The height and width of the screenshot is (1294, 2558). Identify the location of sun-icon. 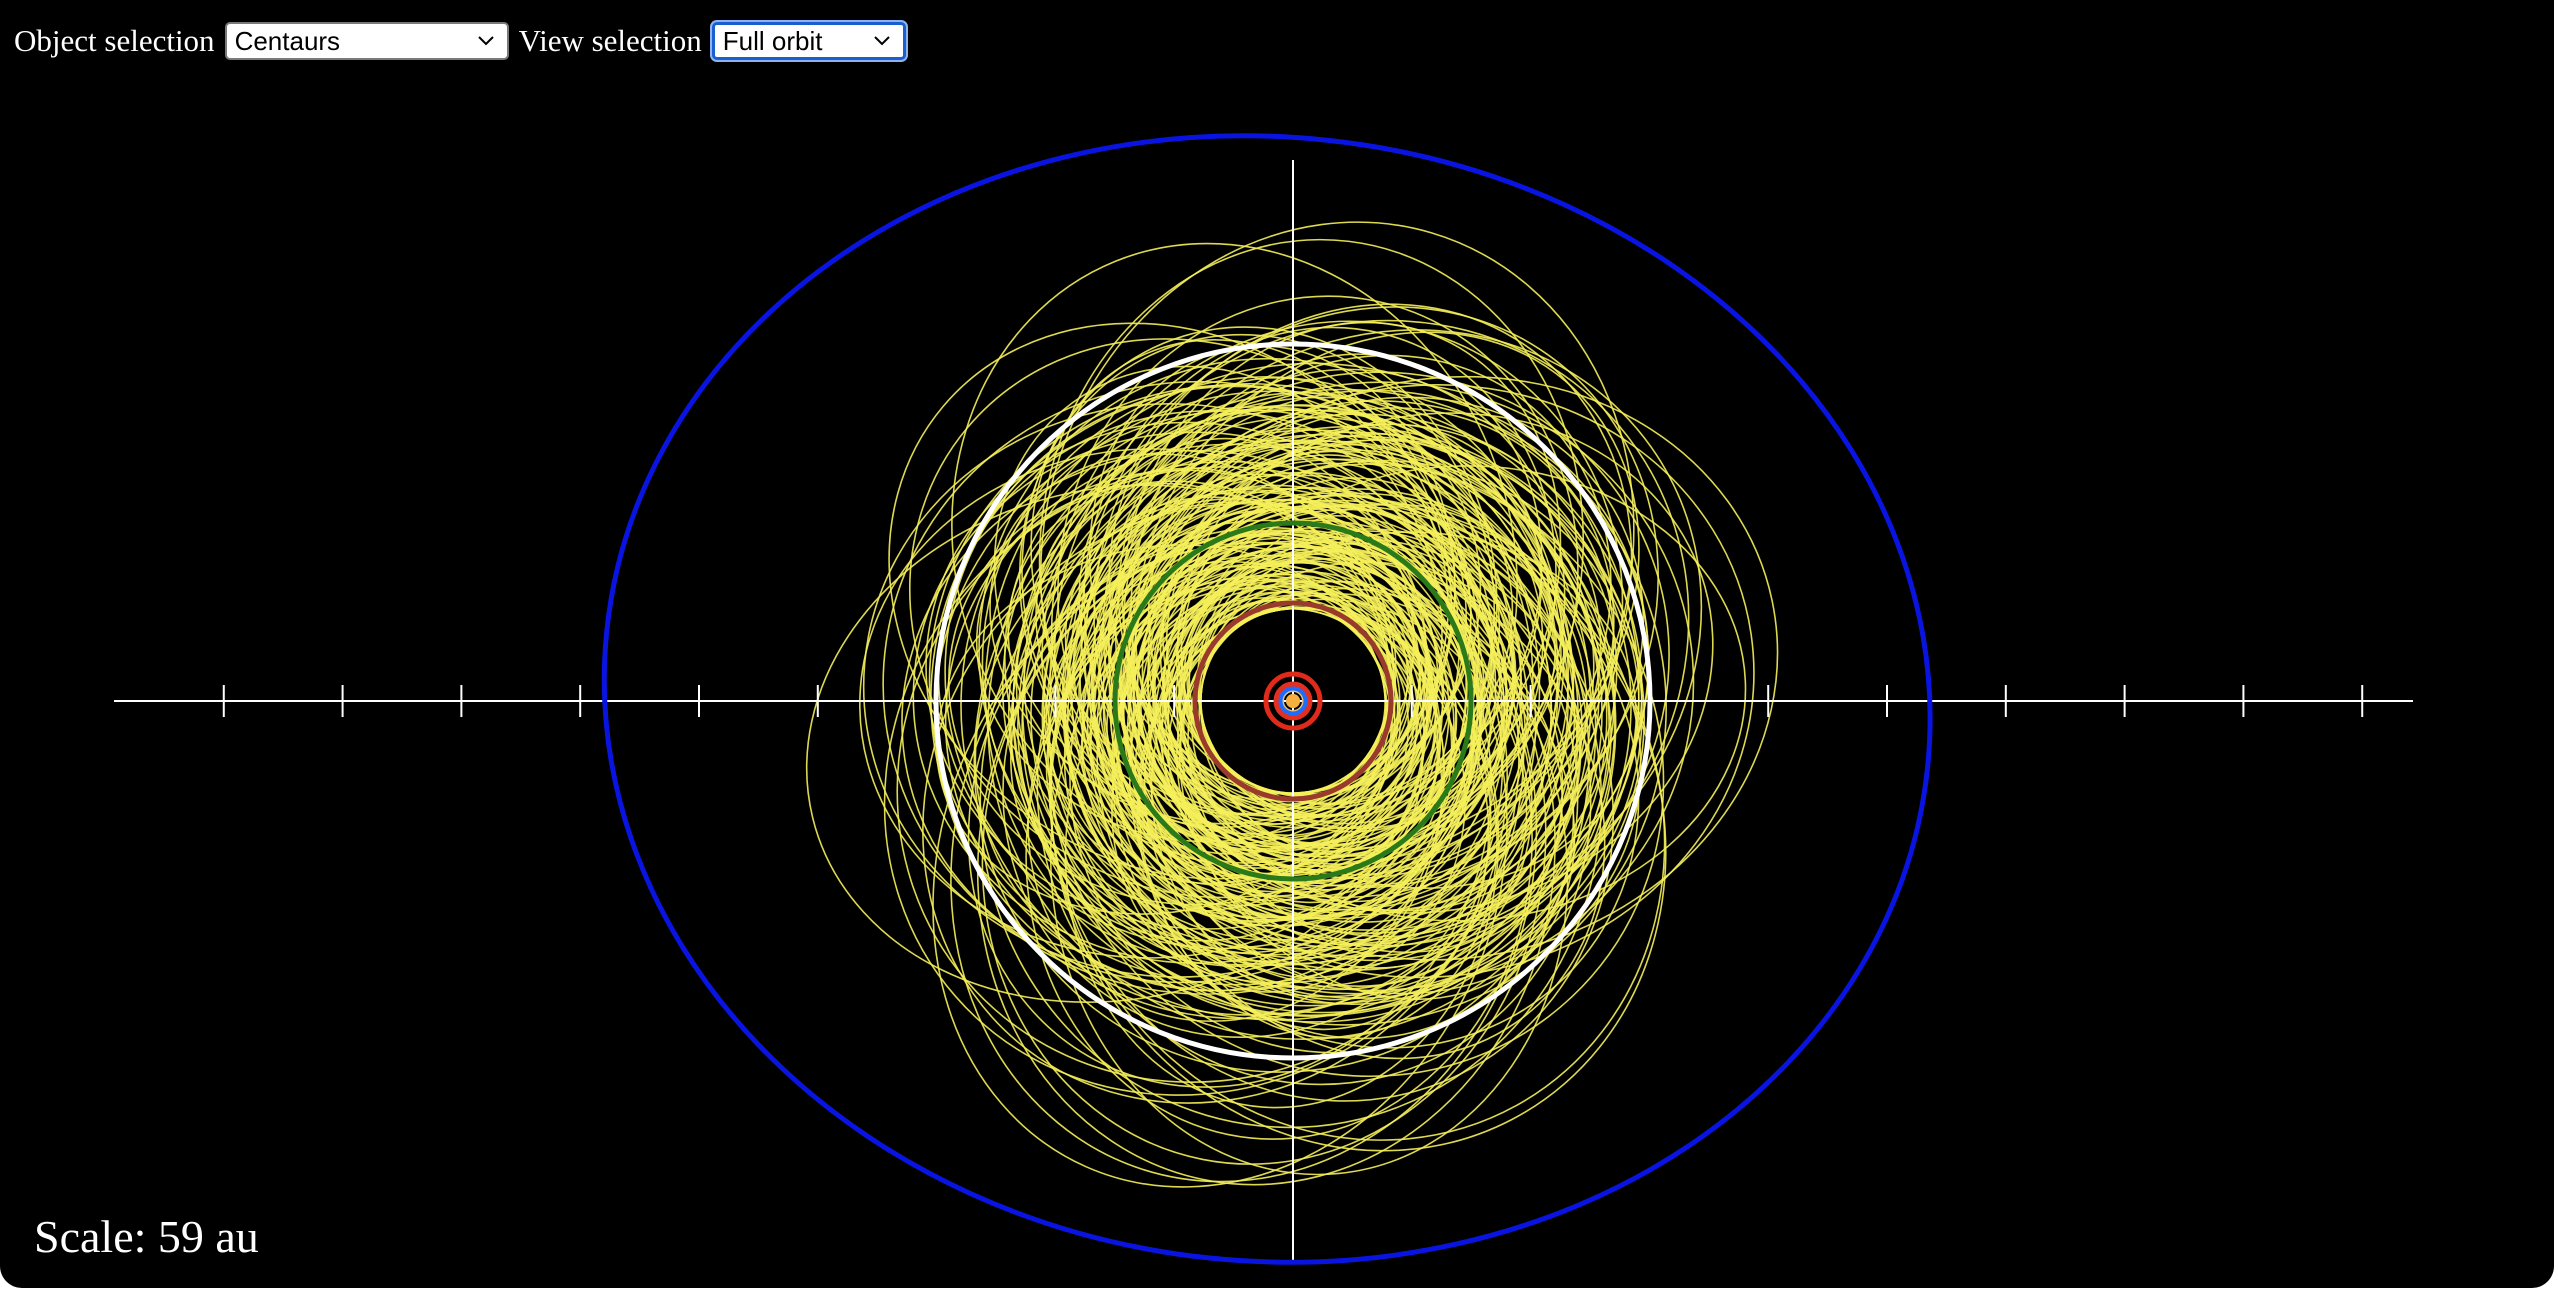
(1293, 701).